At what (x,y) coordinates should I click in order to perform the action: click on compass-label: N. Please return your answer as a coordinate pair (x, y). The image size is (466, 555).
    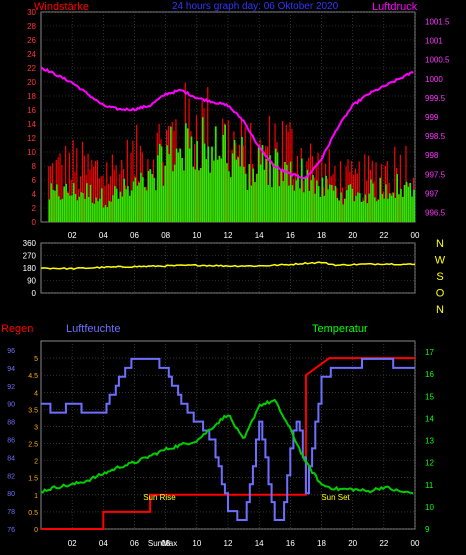
    Looking at the image, I should click on (440, 244).